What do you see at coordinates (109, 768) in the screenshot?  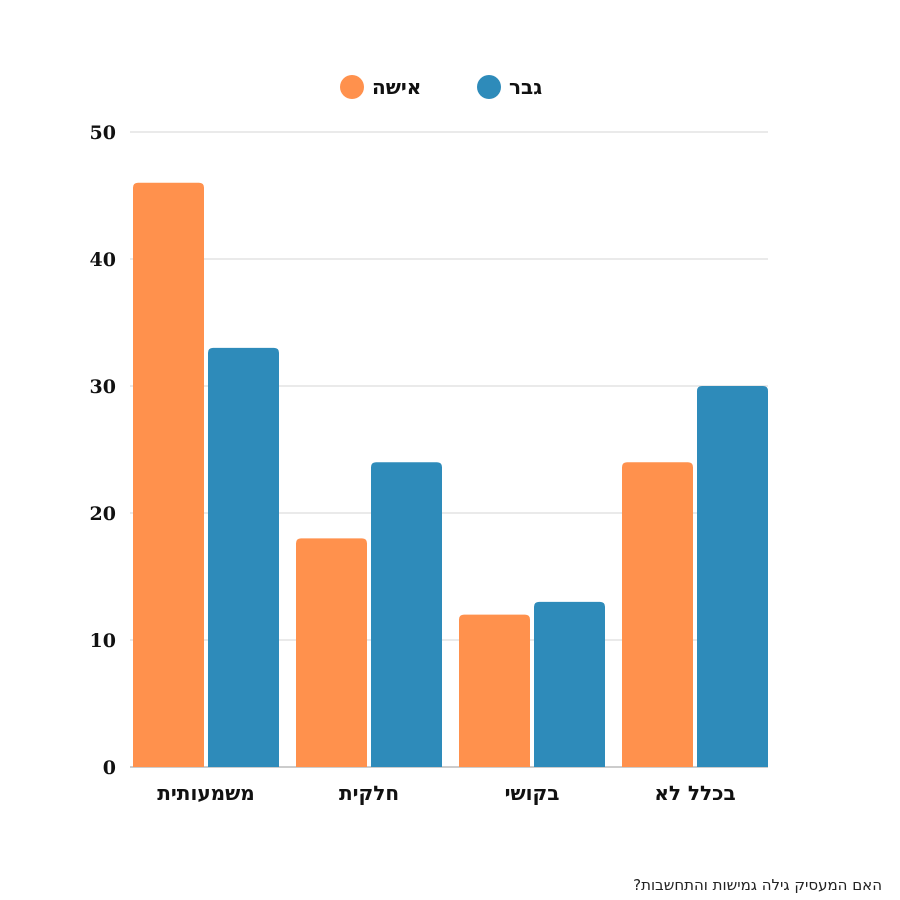 I see `y-tick-label-0: 0` at bounding box center [109, 768].